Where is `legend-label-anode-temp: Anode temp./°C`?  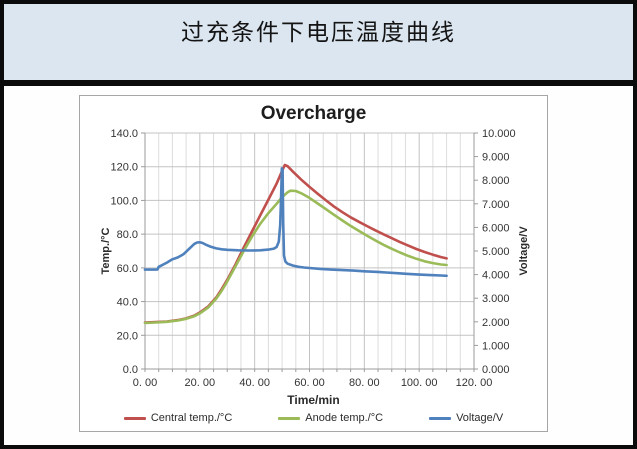
legend-label-anode-temp: Anode temp./°C is located at coordinates (344, 418).